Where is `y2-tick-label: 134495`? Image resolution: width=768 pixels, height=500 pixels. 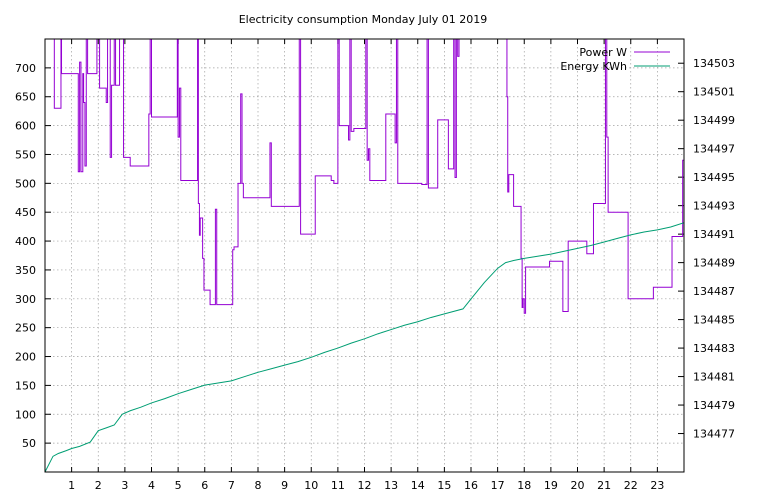 y2-tick-label: 134495 is located at coordinates (714, 177).